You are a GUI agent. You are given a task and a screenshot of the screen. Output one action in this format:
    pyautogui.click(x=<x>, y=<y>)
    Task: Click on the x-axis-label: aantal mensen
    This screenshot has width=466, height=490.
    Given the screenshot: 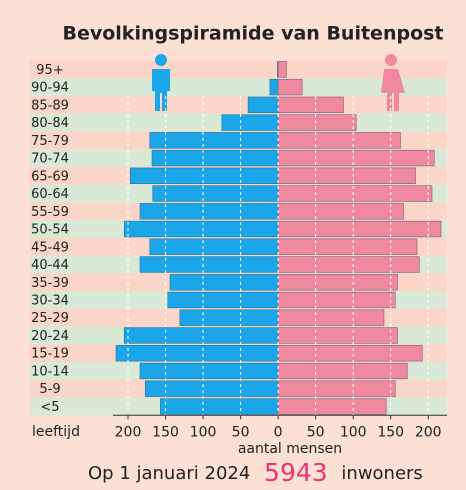 What is the action you would take?
    pyautogui.click(x=290, y=449)
    